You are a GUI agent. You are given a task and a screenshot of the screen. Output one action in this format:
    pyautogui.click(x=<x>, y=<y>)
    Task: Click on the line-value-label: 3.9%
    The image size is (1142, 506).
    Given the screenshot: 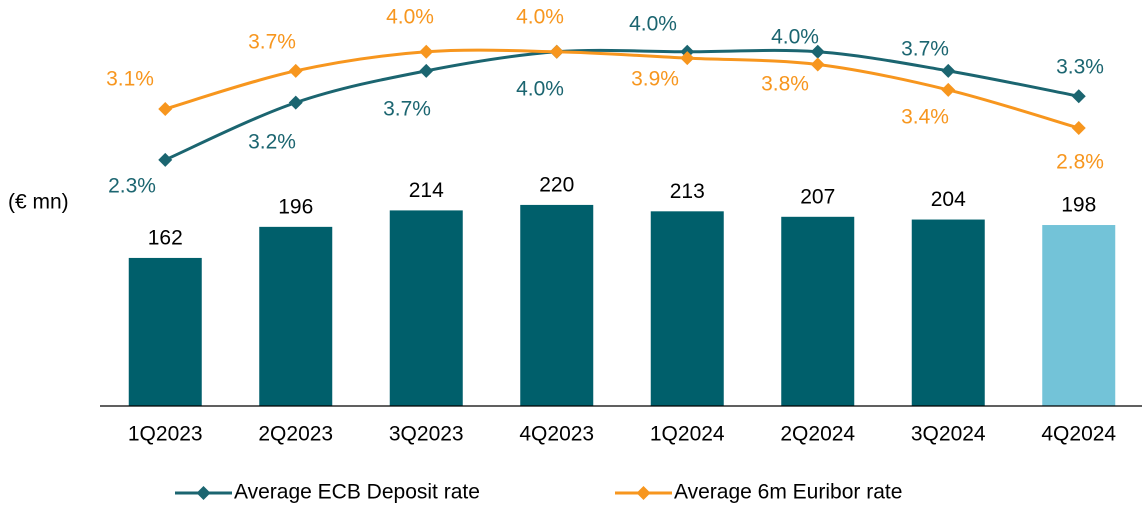 What is the action you would take?
    pyautogui.click(x=655, y=79)
    